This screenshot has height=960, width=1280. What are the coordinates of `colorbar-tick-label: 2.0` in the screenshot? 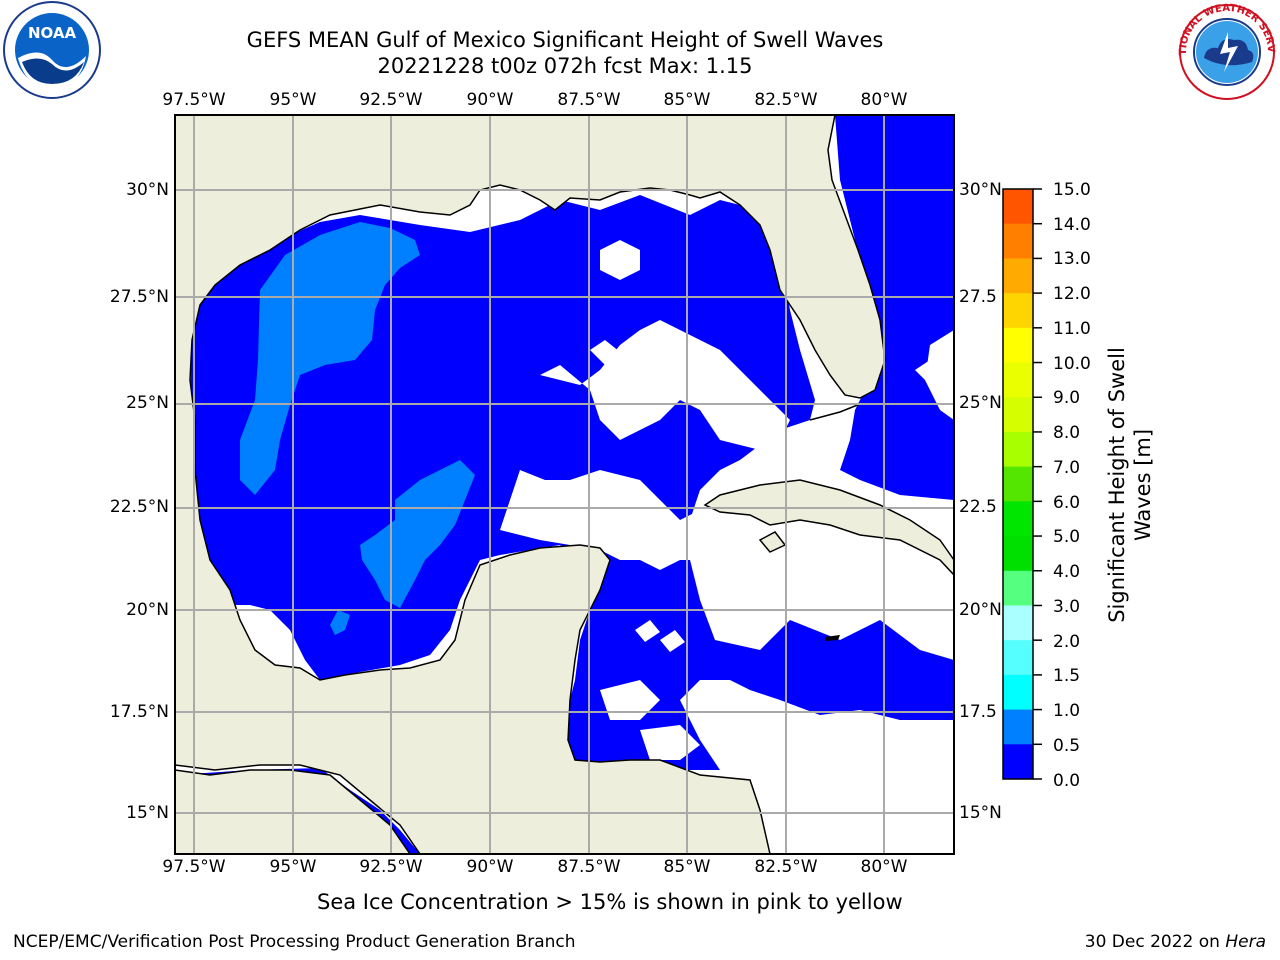 It's located at (1067, 642).